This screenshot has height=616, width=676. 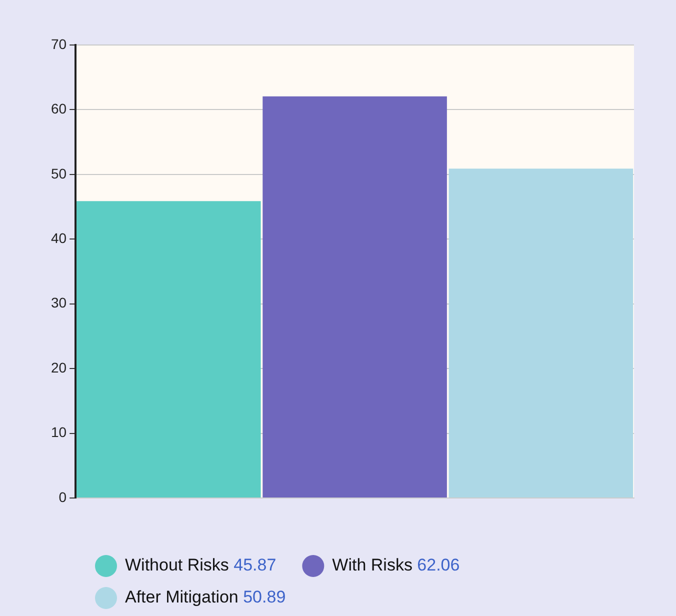 I want to click on y-tick-label: 60, so click(x=58, y=108).